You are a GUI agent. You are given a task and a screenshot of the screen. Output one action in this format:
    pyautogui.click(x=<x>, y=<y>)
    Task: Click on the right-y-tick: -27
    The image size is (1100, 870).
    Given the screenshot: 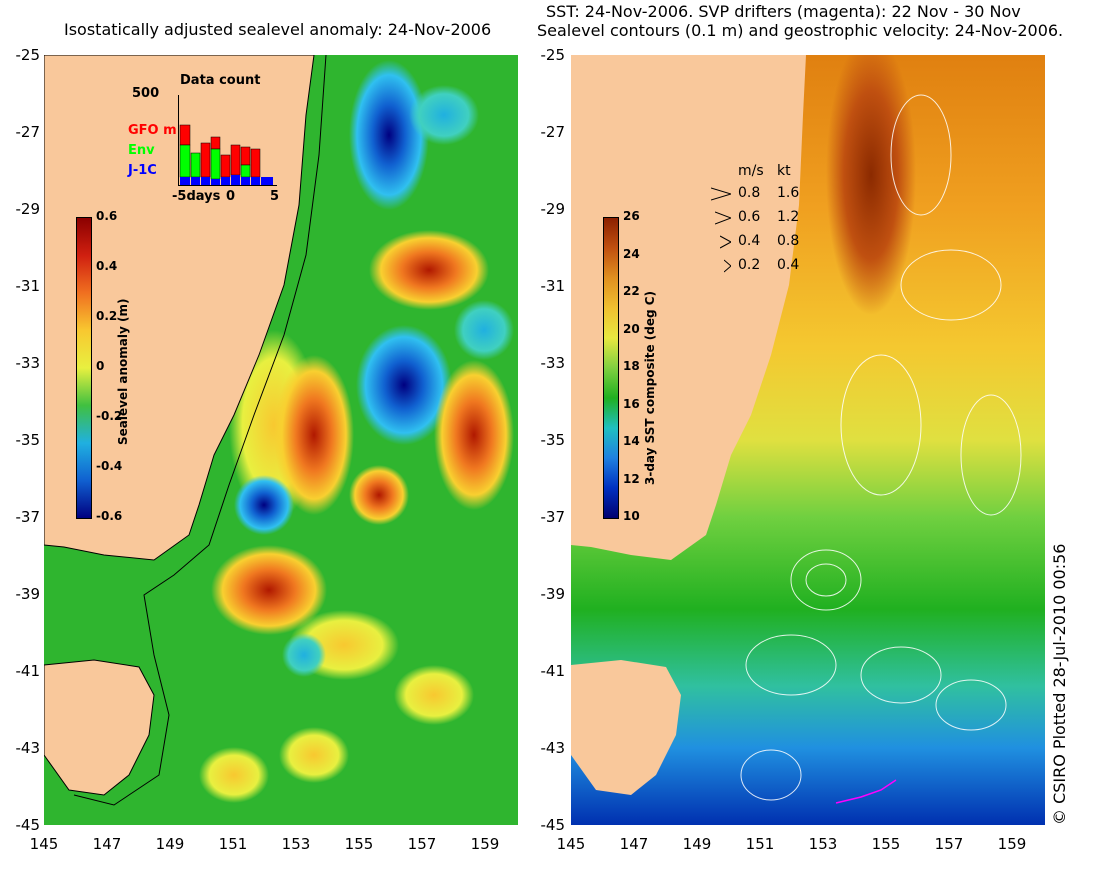 What is the action you would take?
    pyautogui.click(x=553, y=132)
    